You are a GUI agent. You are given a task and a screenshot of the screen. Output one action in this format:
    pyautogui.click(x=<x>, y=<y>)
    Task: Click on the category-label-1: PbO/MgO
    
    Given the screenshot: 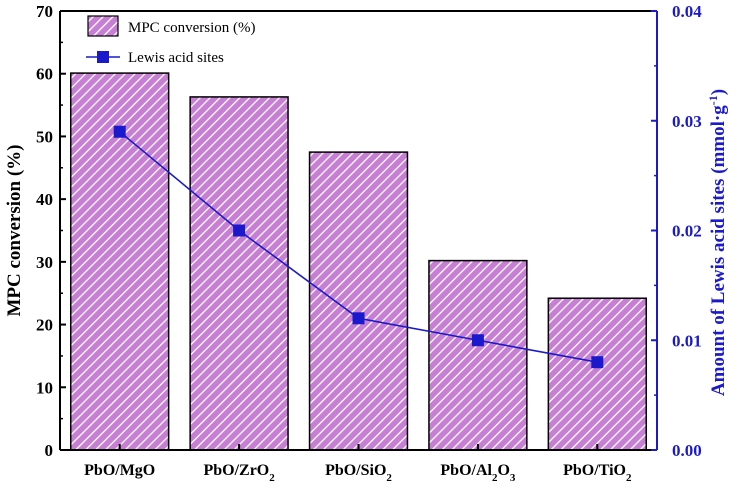 What is the action you would take?
    pyautogui.click(x=119, y=470)
    